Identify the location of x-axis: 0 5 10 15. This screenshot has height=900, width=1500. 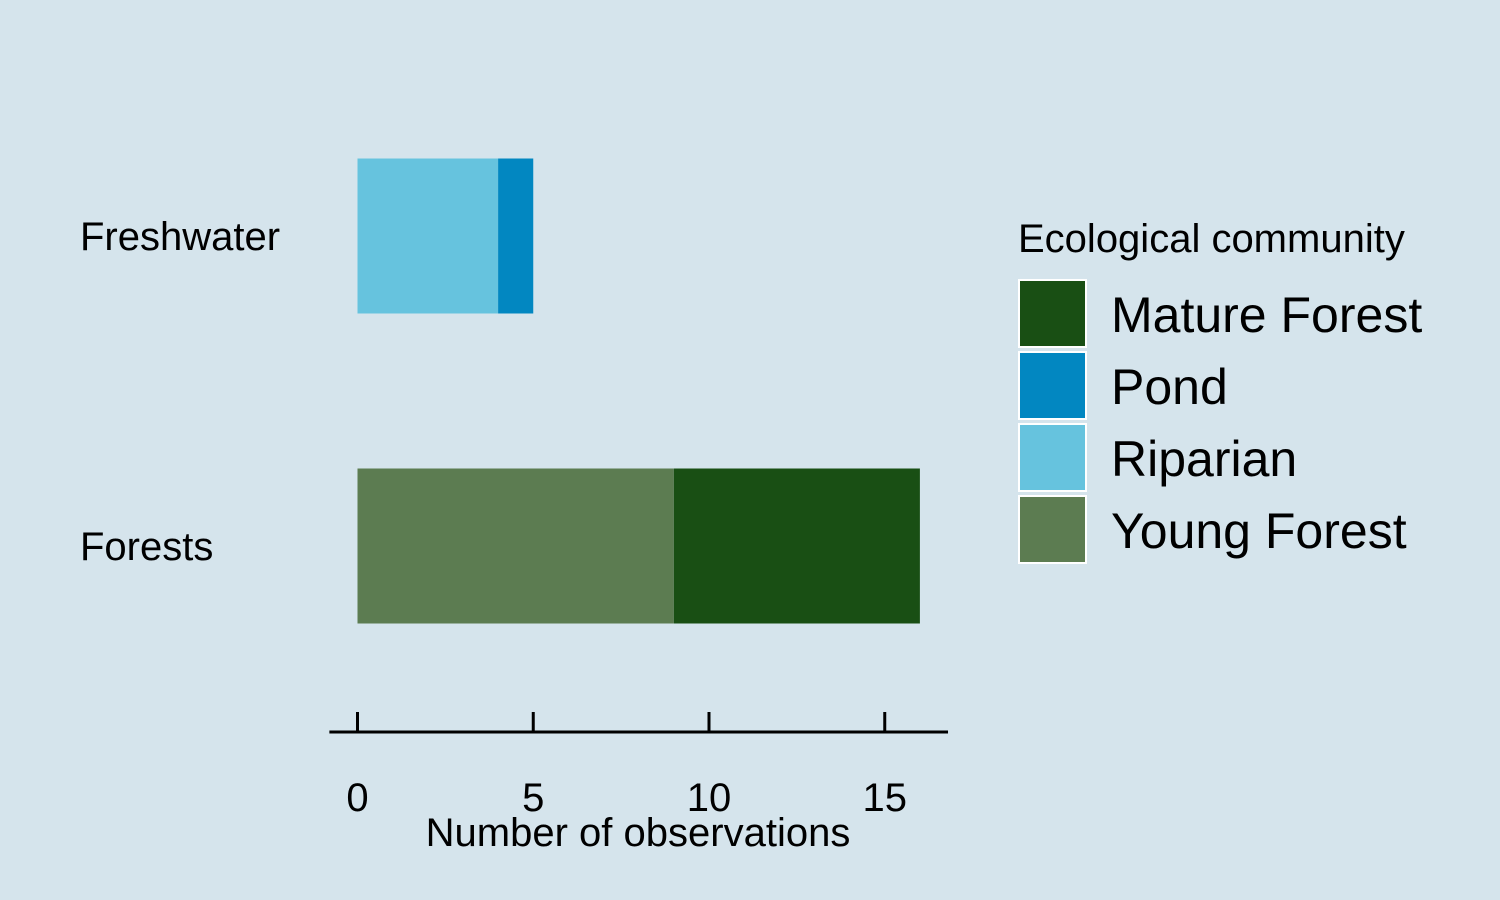
(639, 766).